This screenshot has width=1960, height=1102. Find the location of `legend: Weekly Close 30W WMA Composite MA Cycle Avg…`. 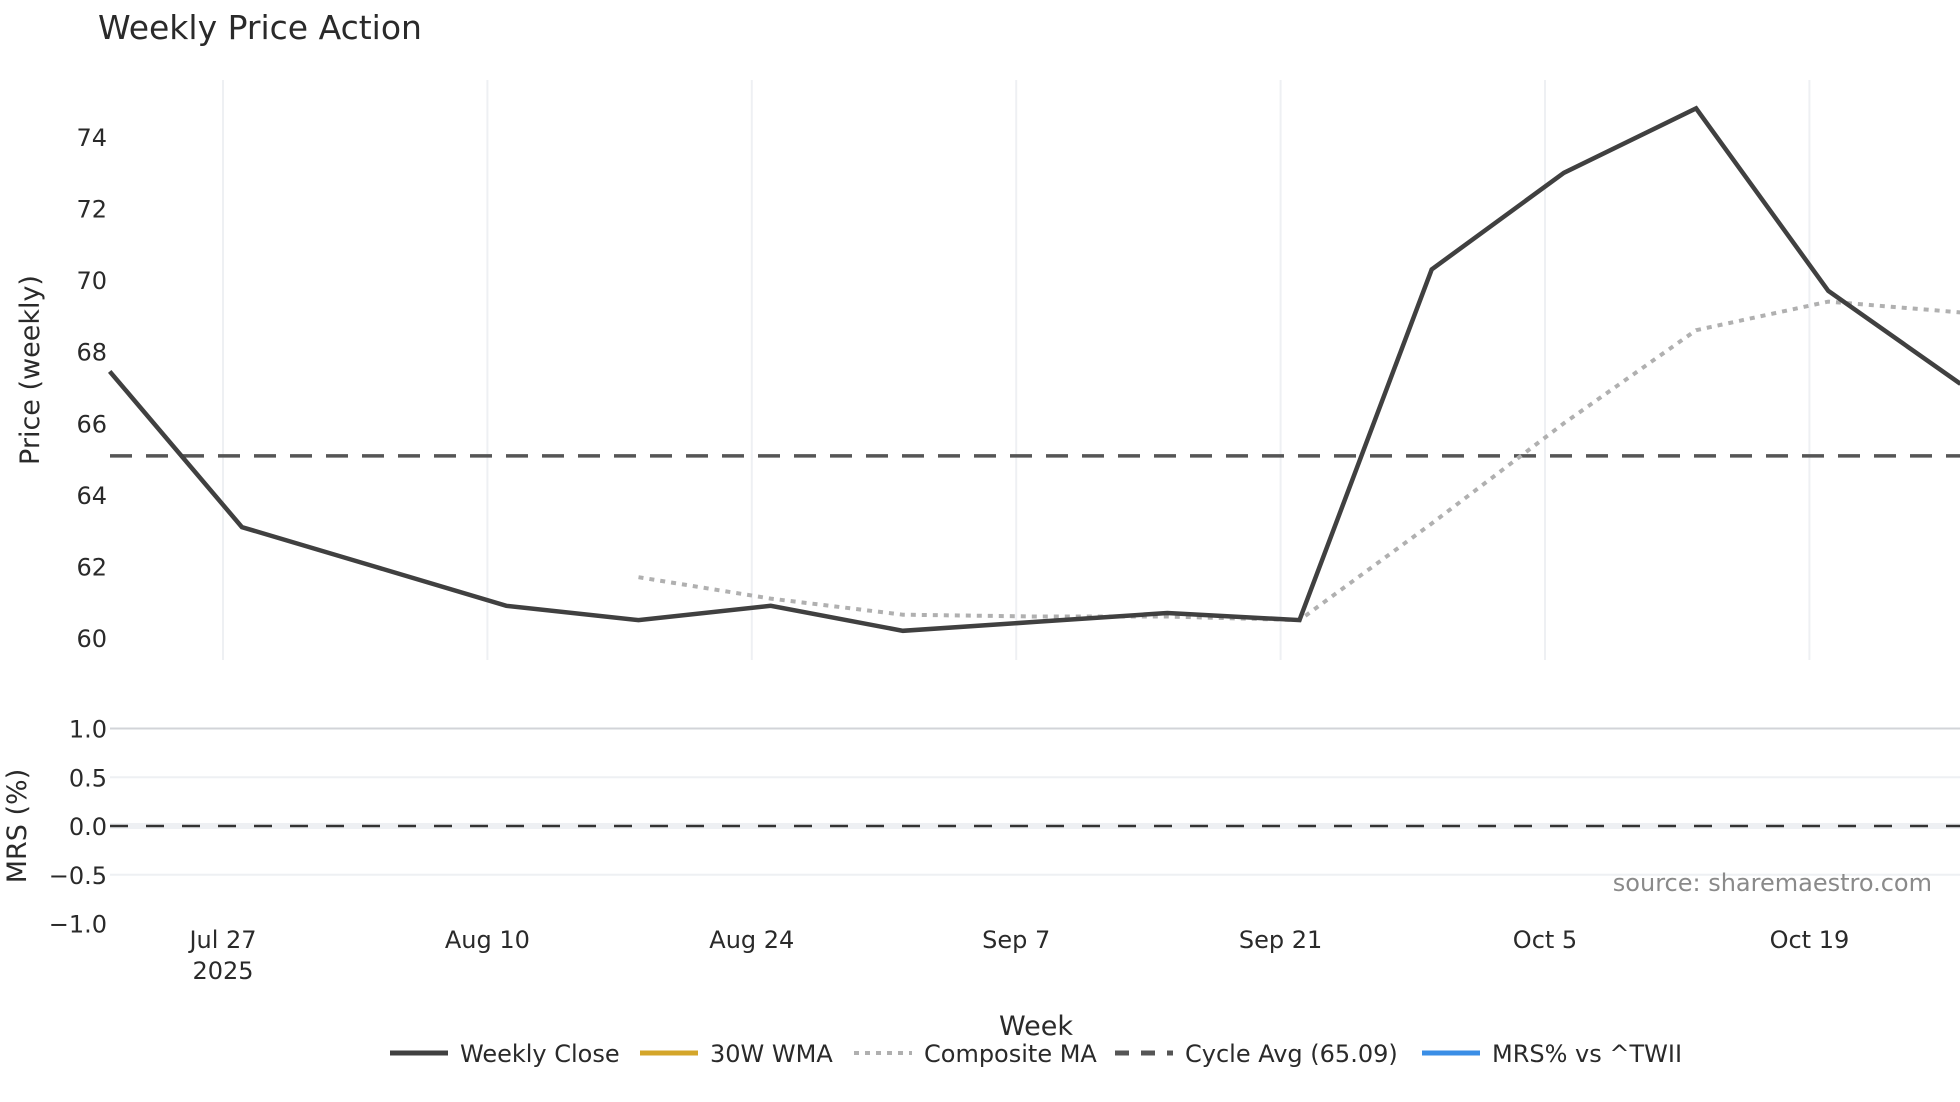

legend: Weekly Close 30W WMA Composite MA Cycle Avg… is located at coordinates (1036, 1054).